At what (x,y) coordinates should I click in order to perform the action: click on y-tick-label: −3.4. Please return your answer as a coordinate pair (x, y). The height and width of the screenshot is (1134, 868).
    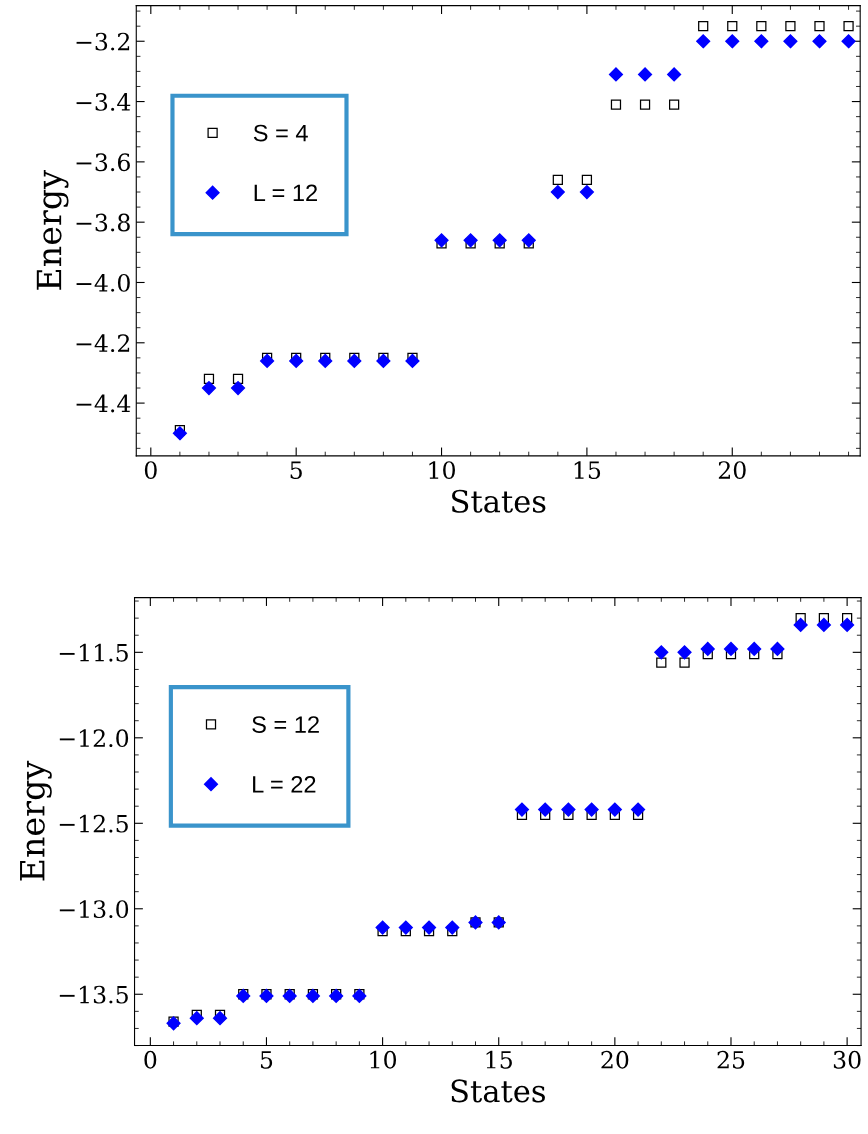
    Looking at the image, I should click on (103, 102).